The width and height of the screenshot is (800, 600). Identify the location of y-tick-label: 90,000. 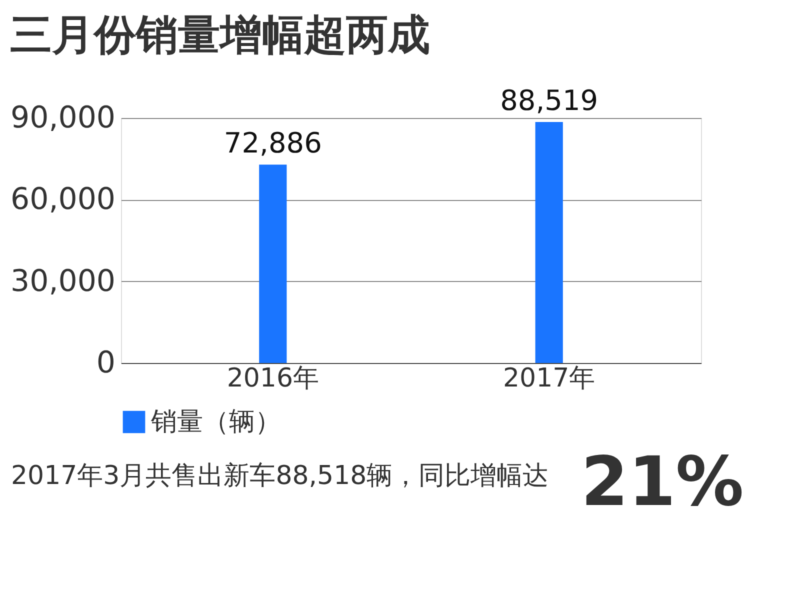
(63, 118).